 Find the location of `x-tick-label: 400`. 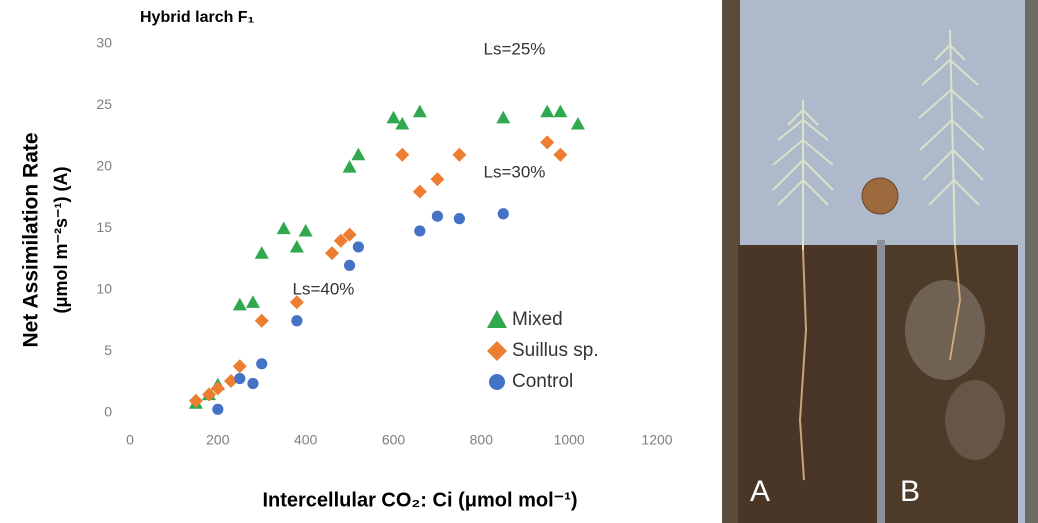

x-tick-label: 400 is located at coordinates (306, 440).